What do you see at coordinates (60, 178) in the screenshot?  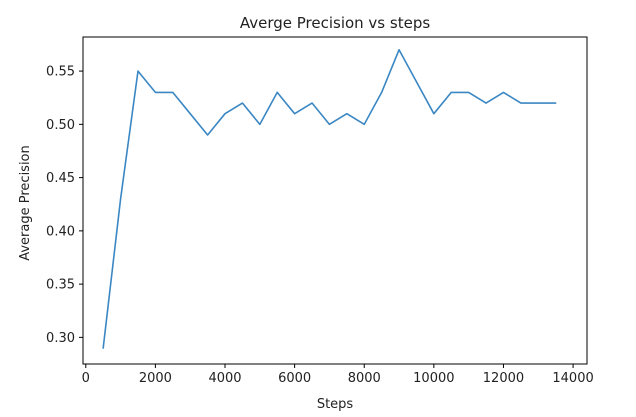 I see `y-tick-label: 0.45` at bounding box center [60, 178].